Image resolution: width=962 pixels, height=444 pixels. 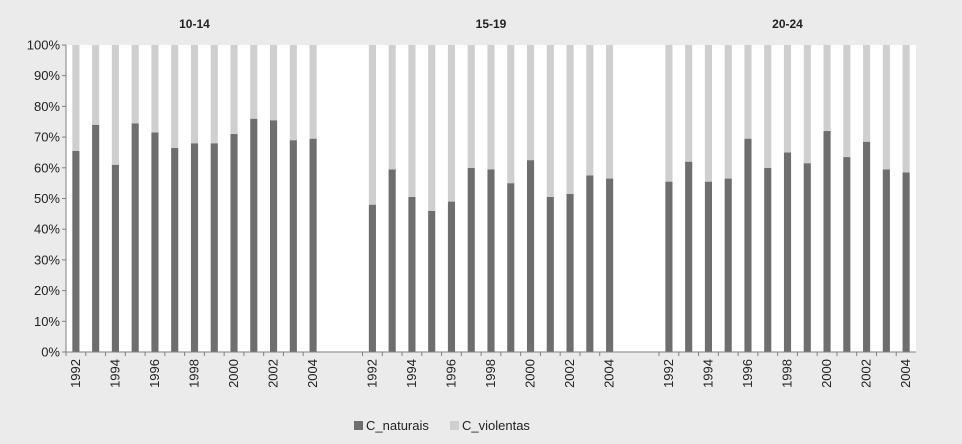 I want to click on bar-C_naturais-20-24-2000, so click(x=827, y=241).